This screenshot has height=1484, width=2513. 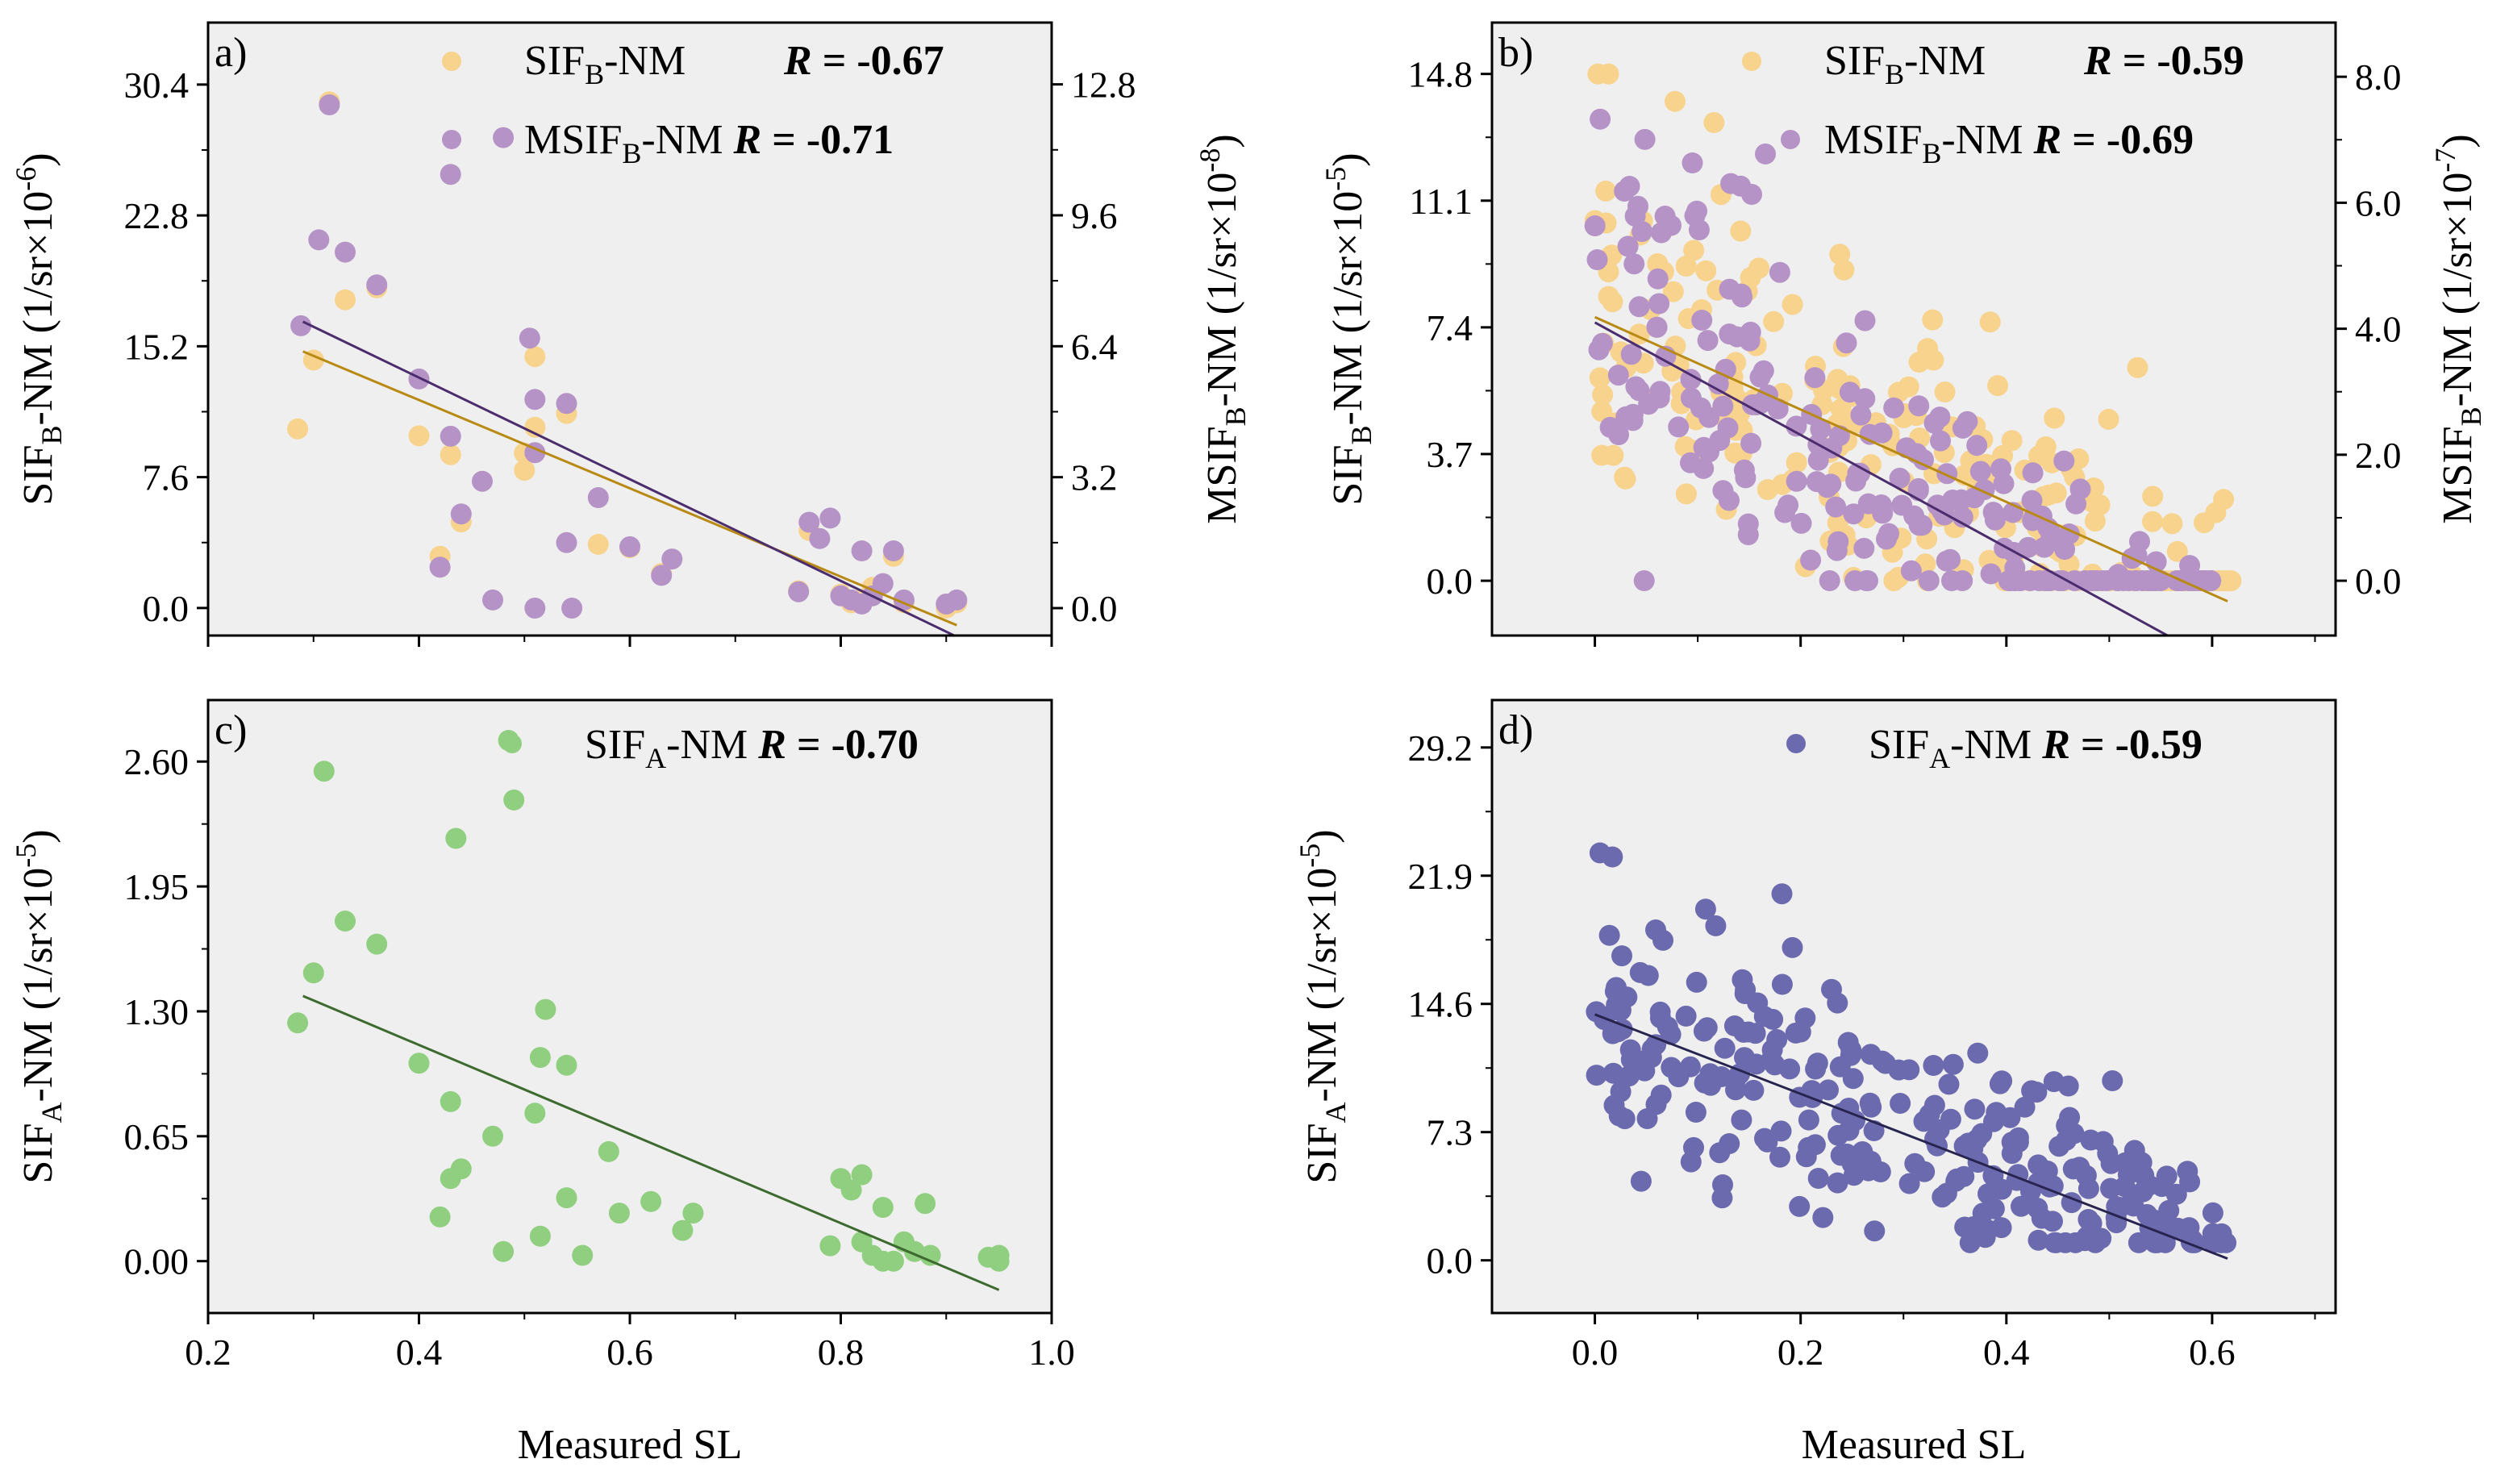 I want to click on panel-b-label: b), so click(x=1515, y=53).